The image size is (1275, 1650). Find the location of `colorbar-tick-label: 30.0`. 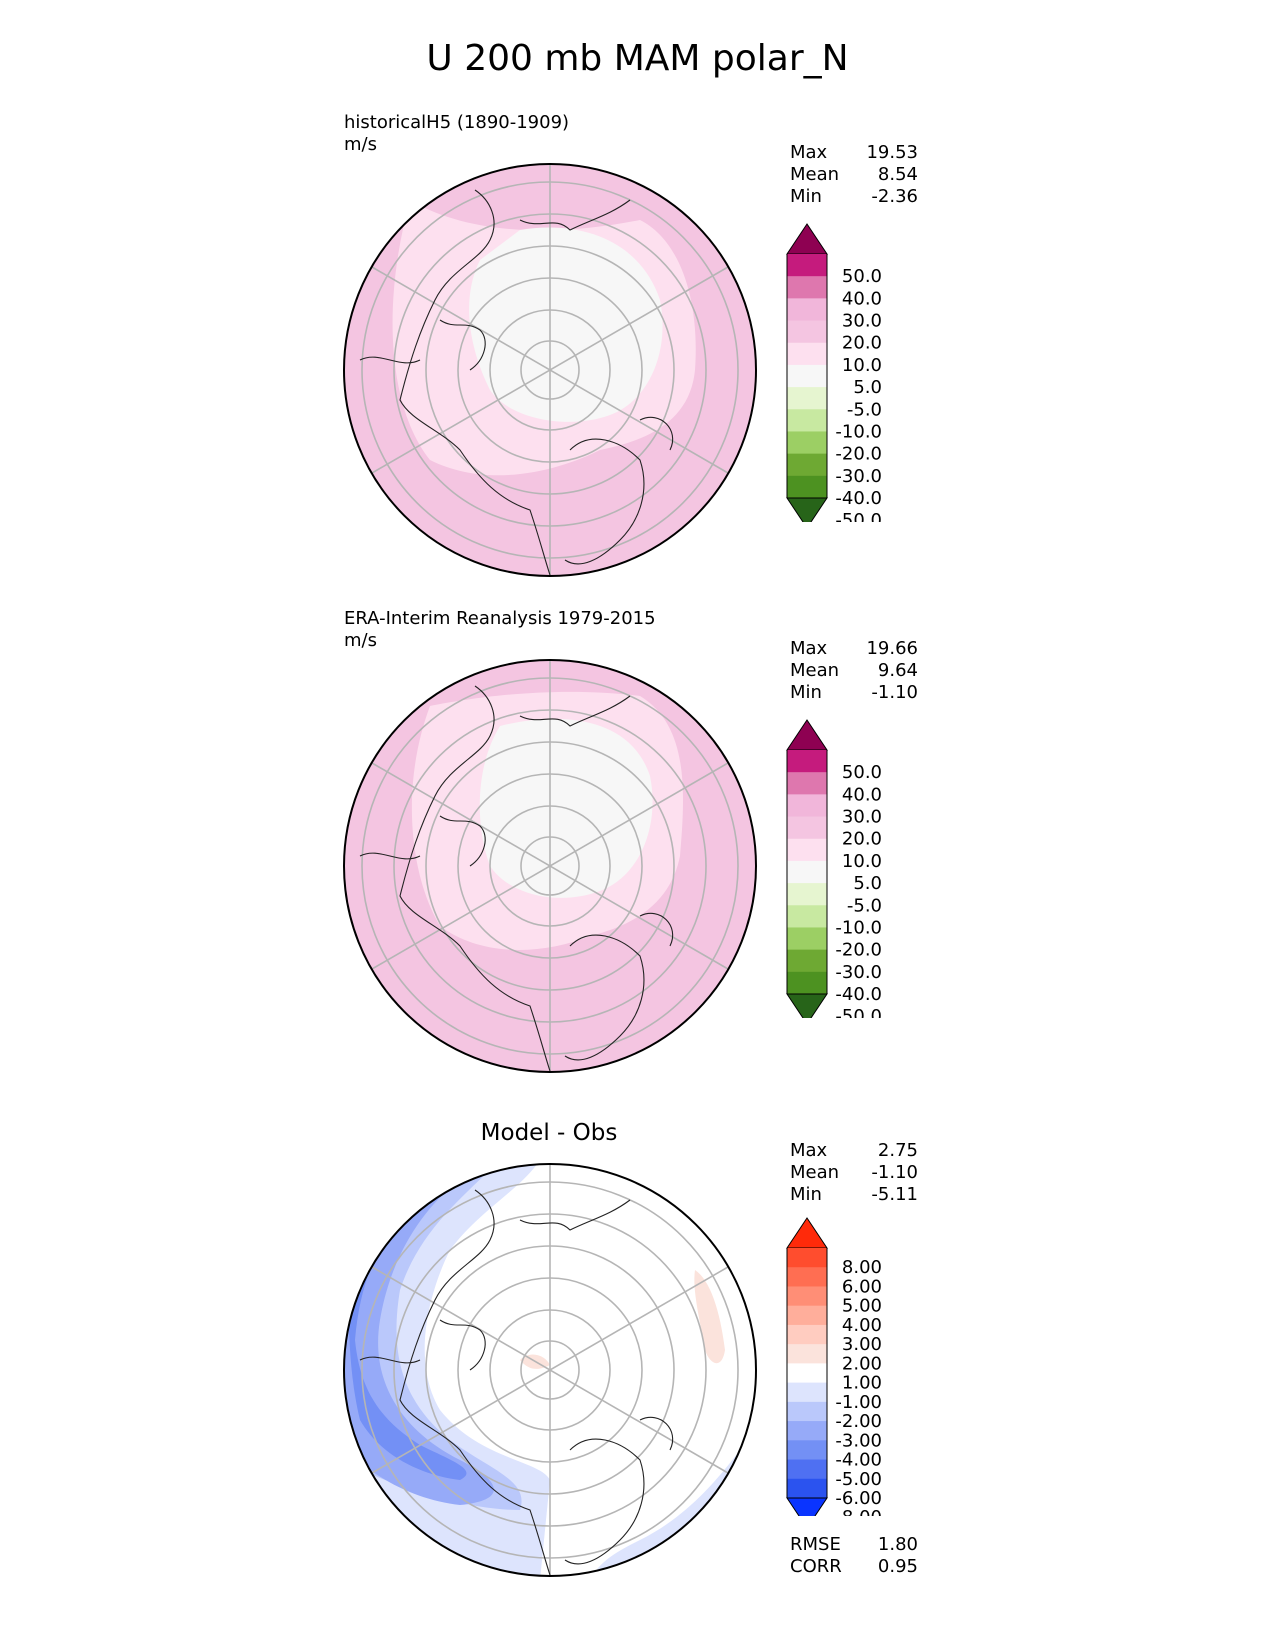

colorbar-tick-label: 30.0 is located at coordinates (862, 817).